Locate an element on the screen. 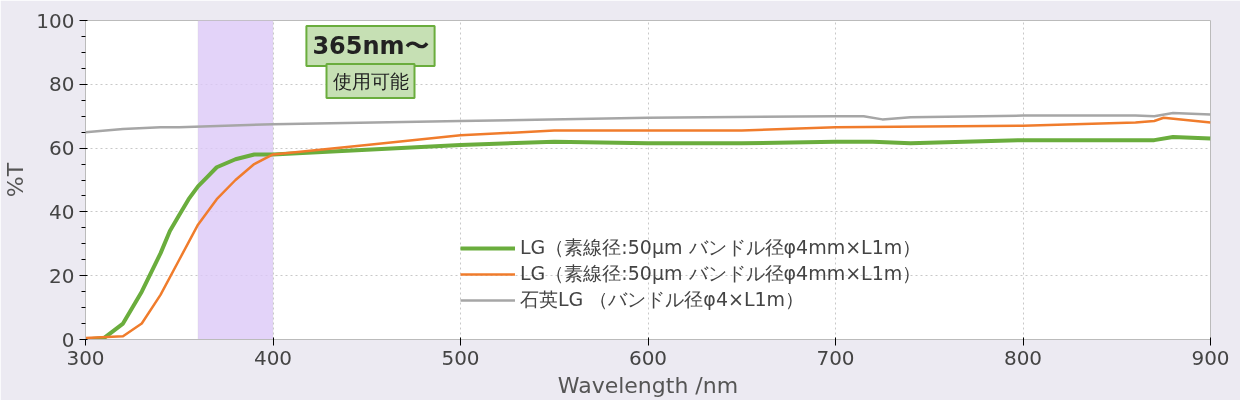 This screenshot has height=405, width=1252. y-axis-title: %T is located at coordinates (16, 180).